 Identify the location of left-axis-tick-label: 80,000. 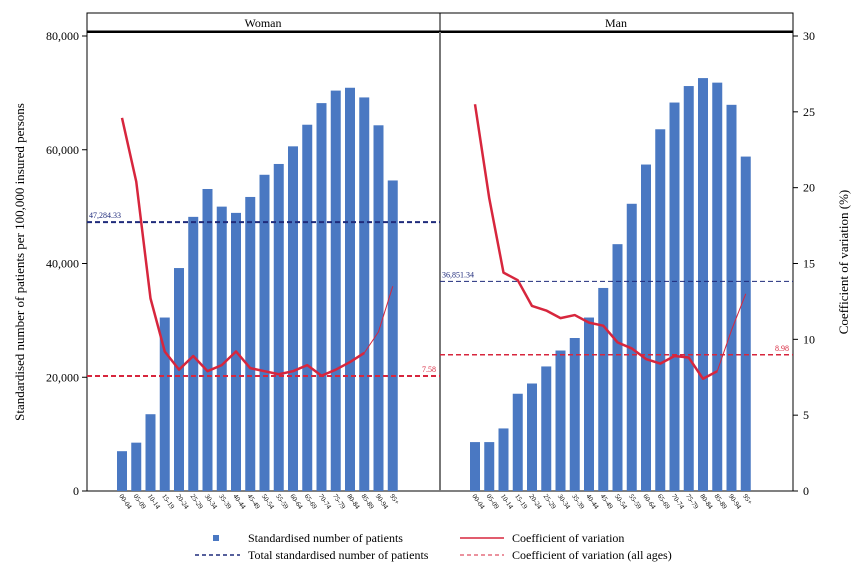
(62, 36).